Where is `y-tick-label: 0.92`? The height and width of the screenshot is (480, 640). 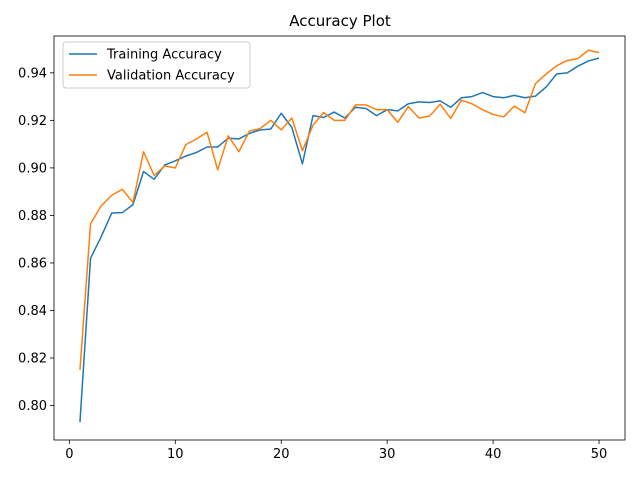
y-tick-label: 0.92 is located at coordinates (32, 121).